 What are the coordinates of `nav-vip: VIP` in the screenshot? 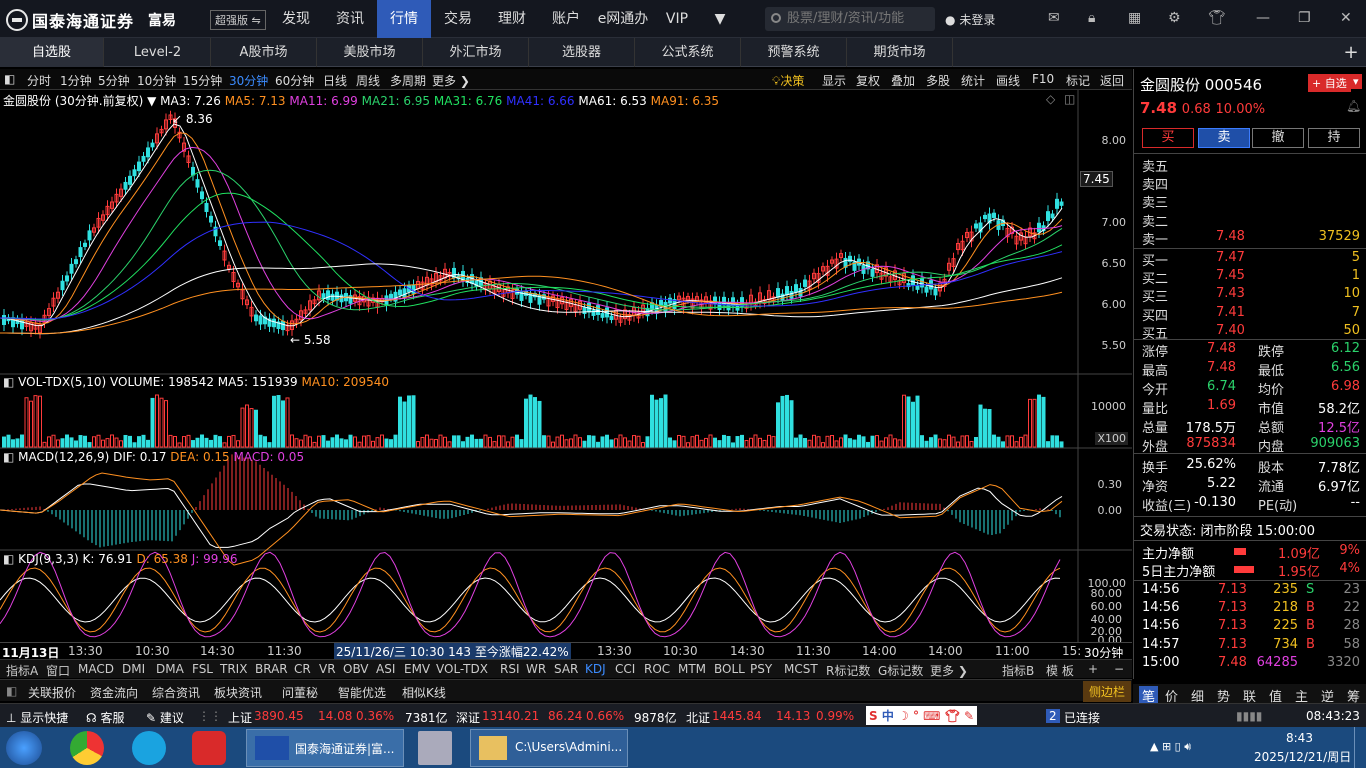 It's located at (677, 19).